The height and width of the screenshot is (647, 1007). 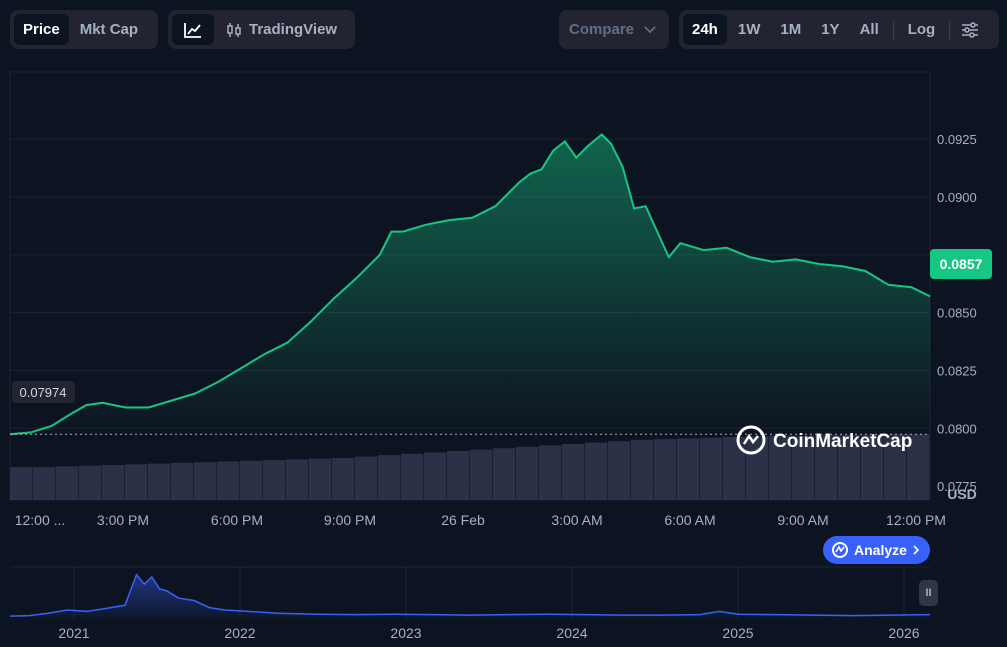 What do you see at coordinates (350, 520) in the screenshot?
I see `x-tick-label: 9:00 PM` at bounding box center [350, 520].